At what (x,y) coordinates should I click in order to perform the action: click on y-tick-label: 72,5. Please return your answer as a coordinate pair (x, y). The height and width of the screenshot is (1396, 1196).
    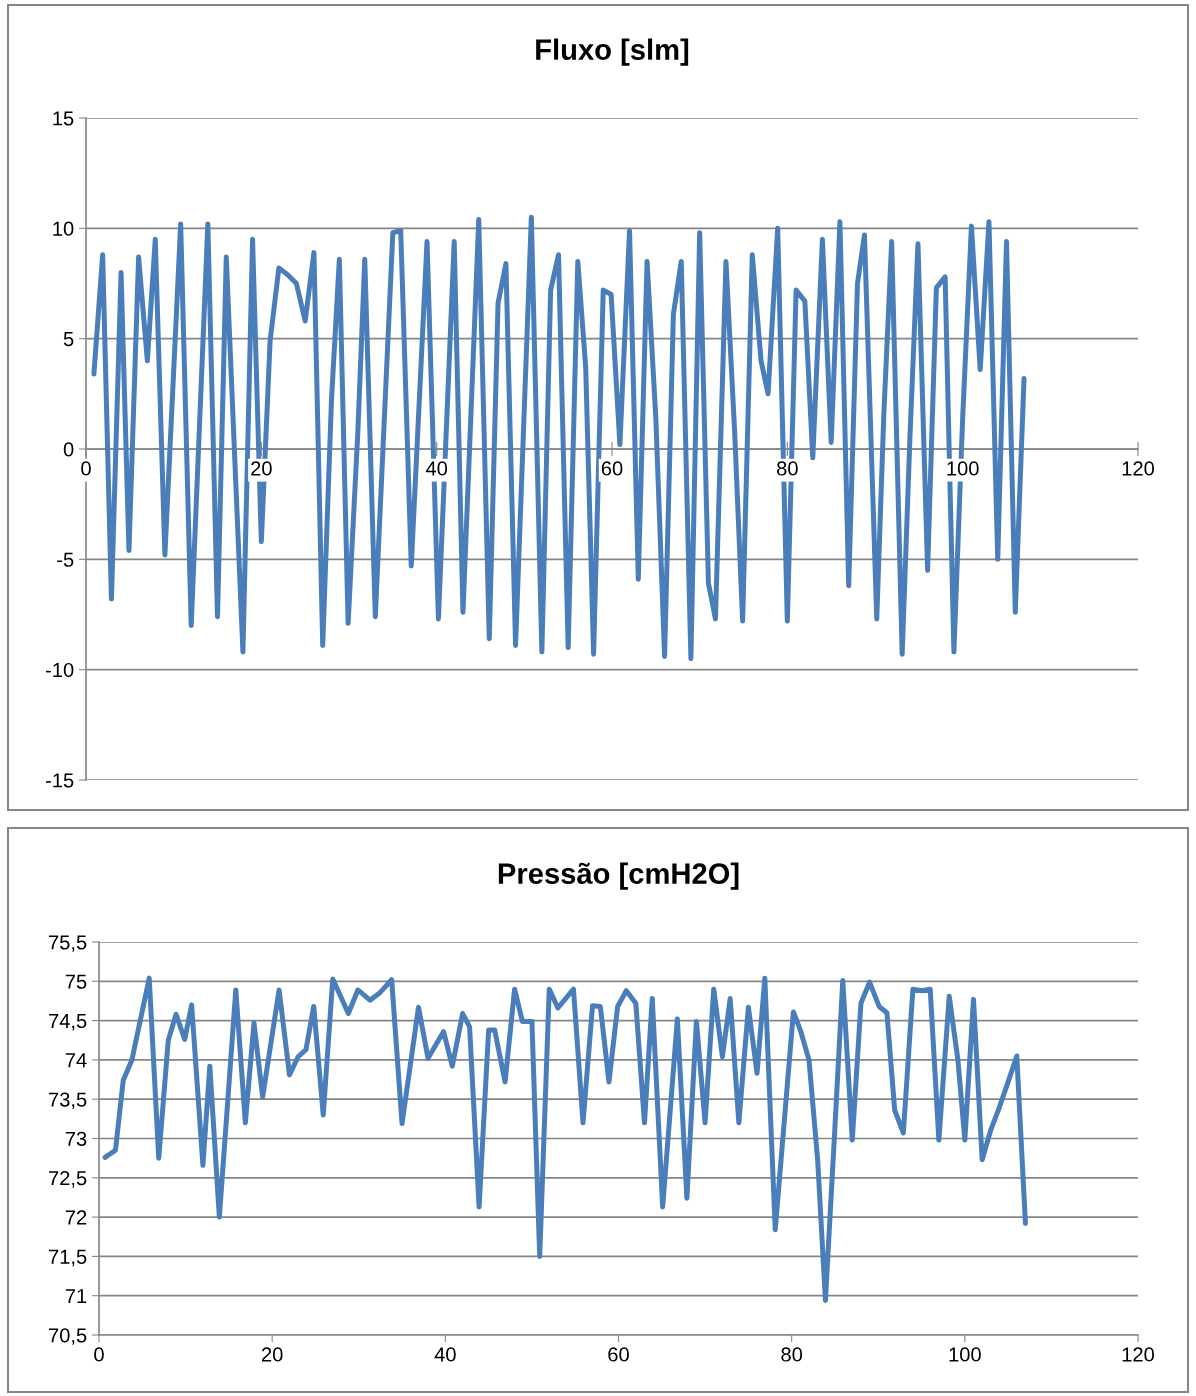
    Looking at the image, I should click on (68, 1179).